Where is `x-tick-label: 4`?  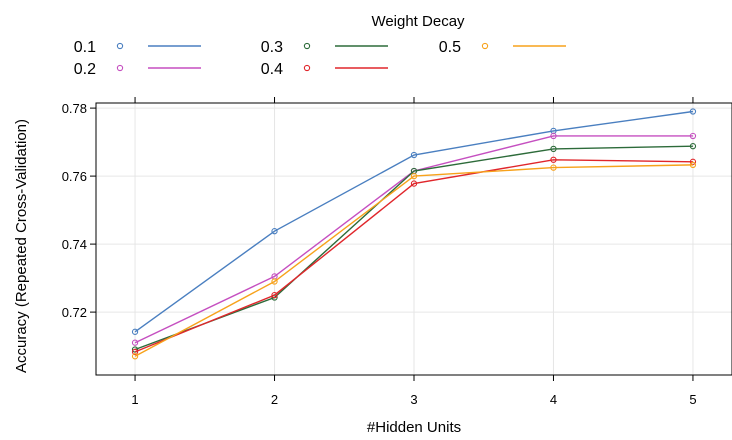 x-tick-label: 4 is located at coordinates (553, 399).